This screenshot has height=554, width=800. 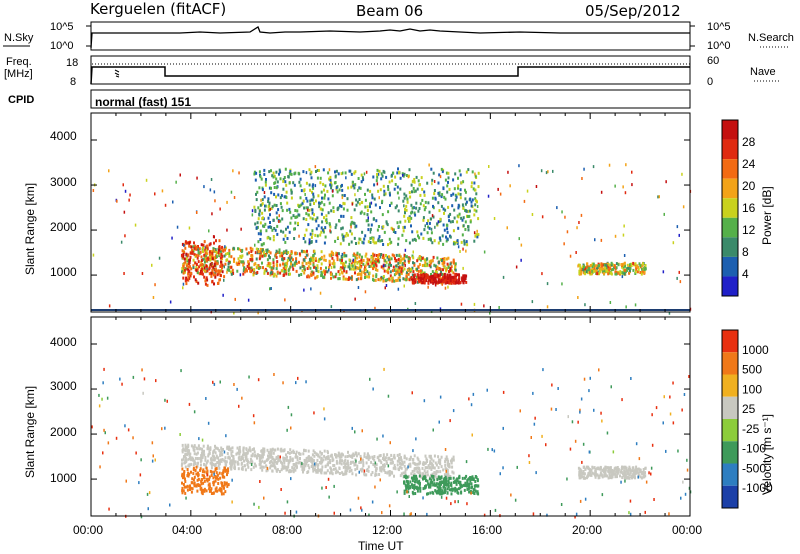 What do you see at coordinates (767, 454) in the screenshot?
I see `vel-colorbar-label: Velocity [m s⁻¹]` at bounding box center [767, 454].